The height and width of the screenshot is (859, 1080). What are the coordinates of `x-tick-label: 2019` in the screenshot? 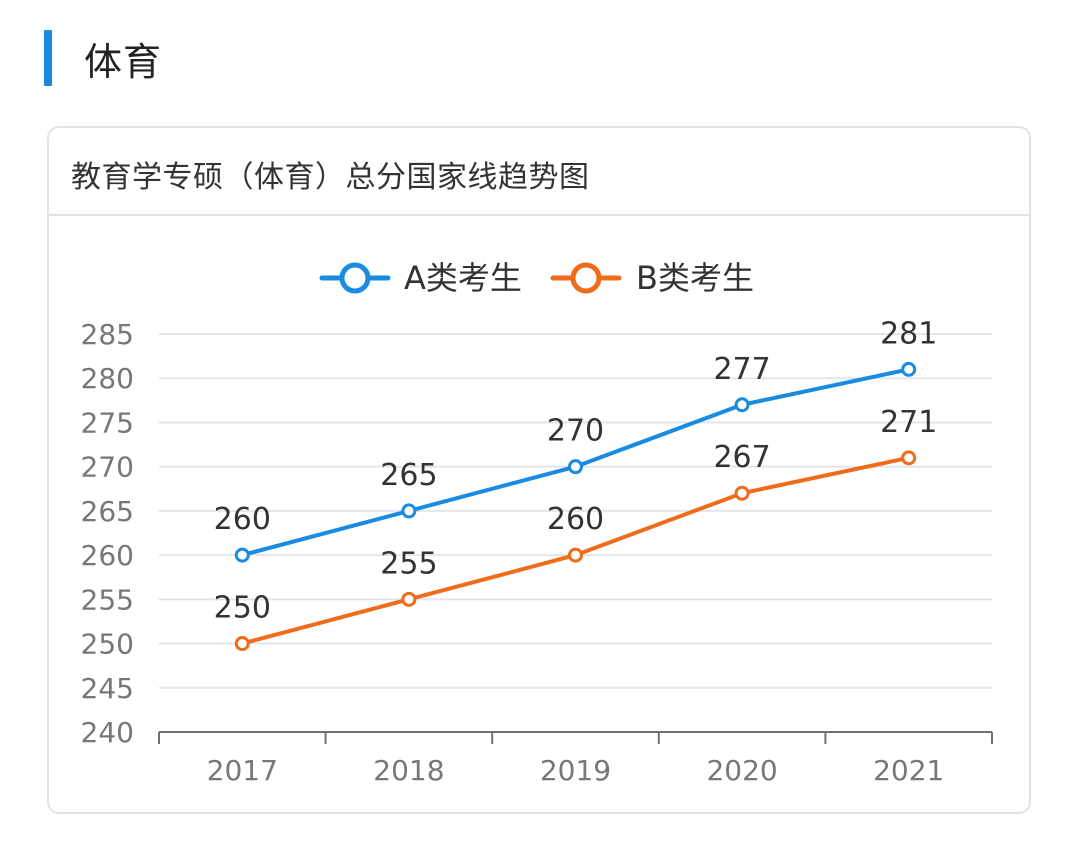 It's located at (575, 770).